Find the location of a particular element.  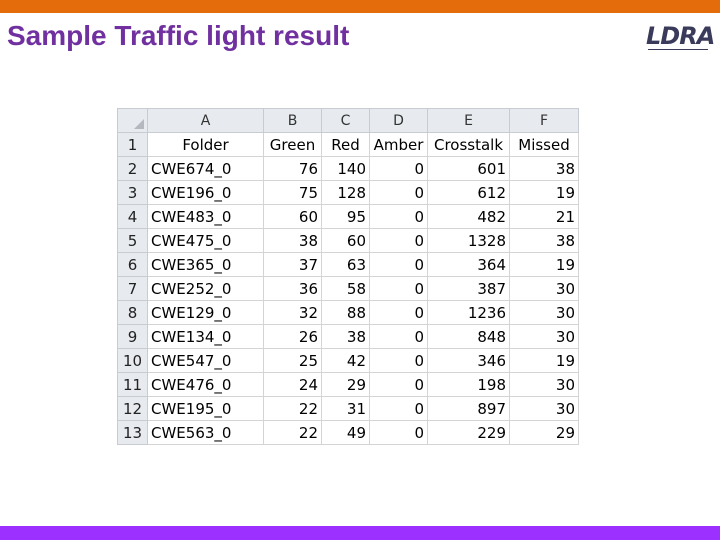

cell-crosstalk: 601 is located at coordinates (468, 168).